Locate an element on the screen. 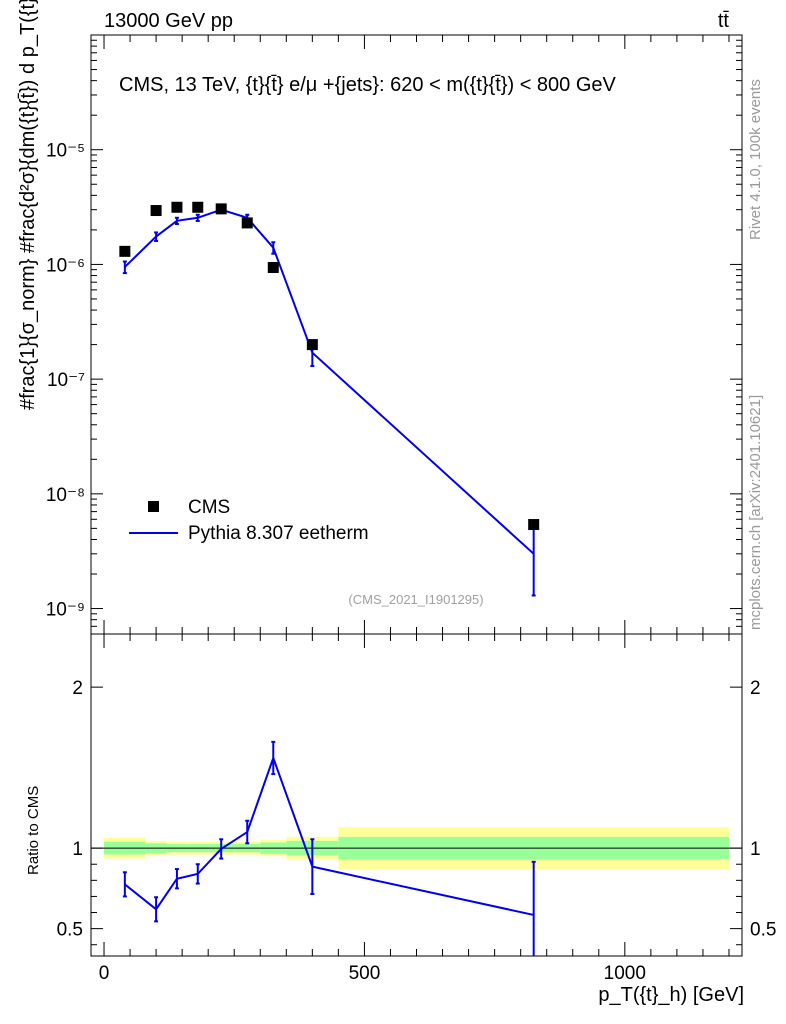  lower-y-tick-label-right: 0.5 is located at coordinates (763, 930).